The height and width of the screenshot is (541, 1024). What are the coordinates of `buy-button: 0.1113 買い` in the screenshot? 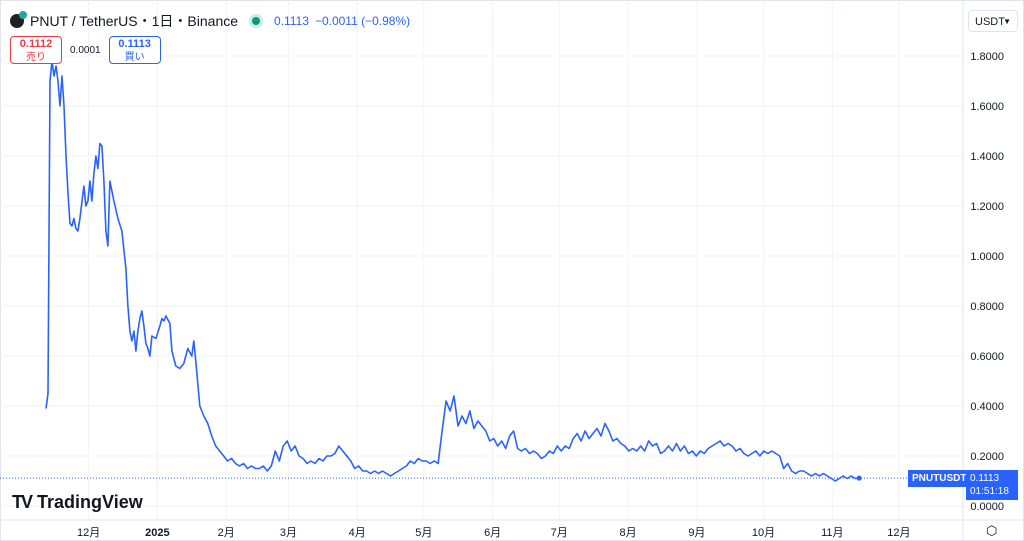 It's located at (134, 50).